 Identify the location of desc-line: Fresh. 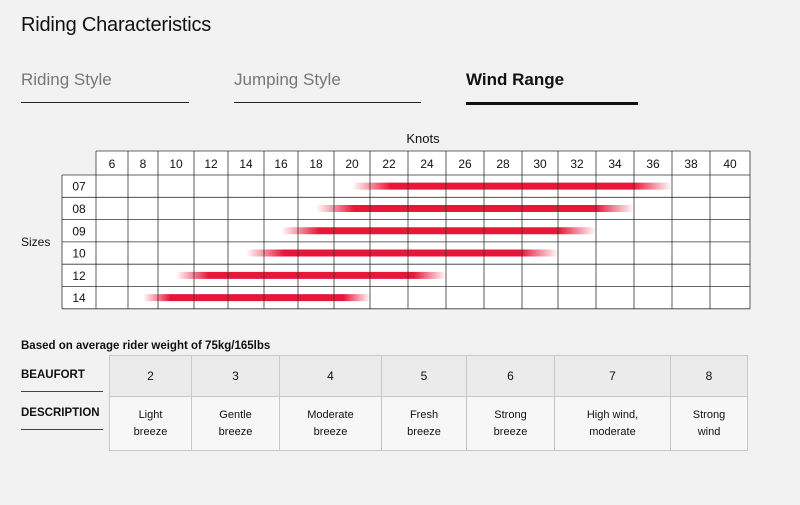
(424, 414).